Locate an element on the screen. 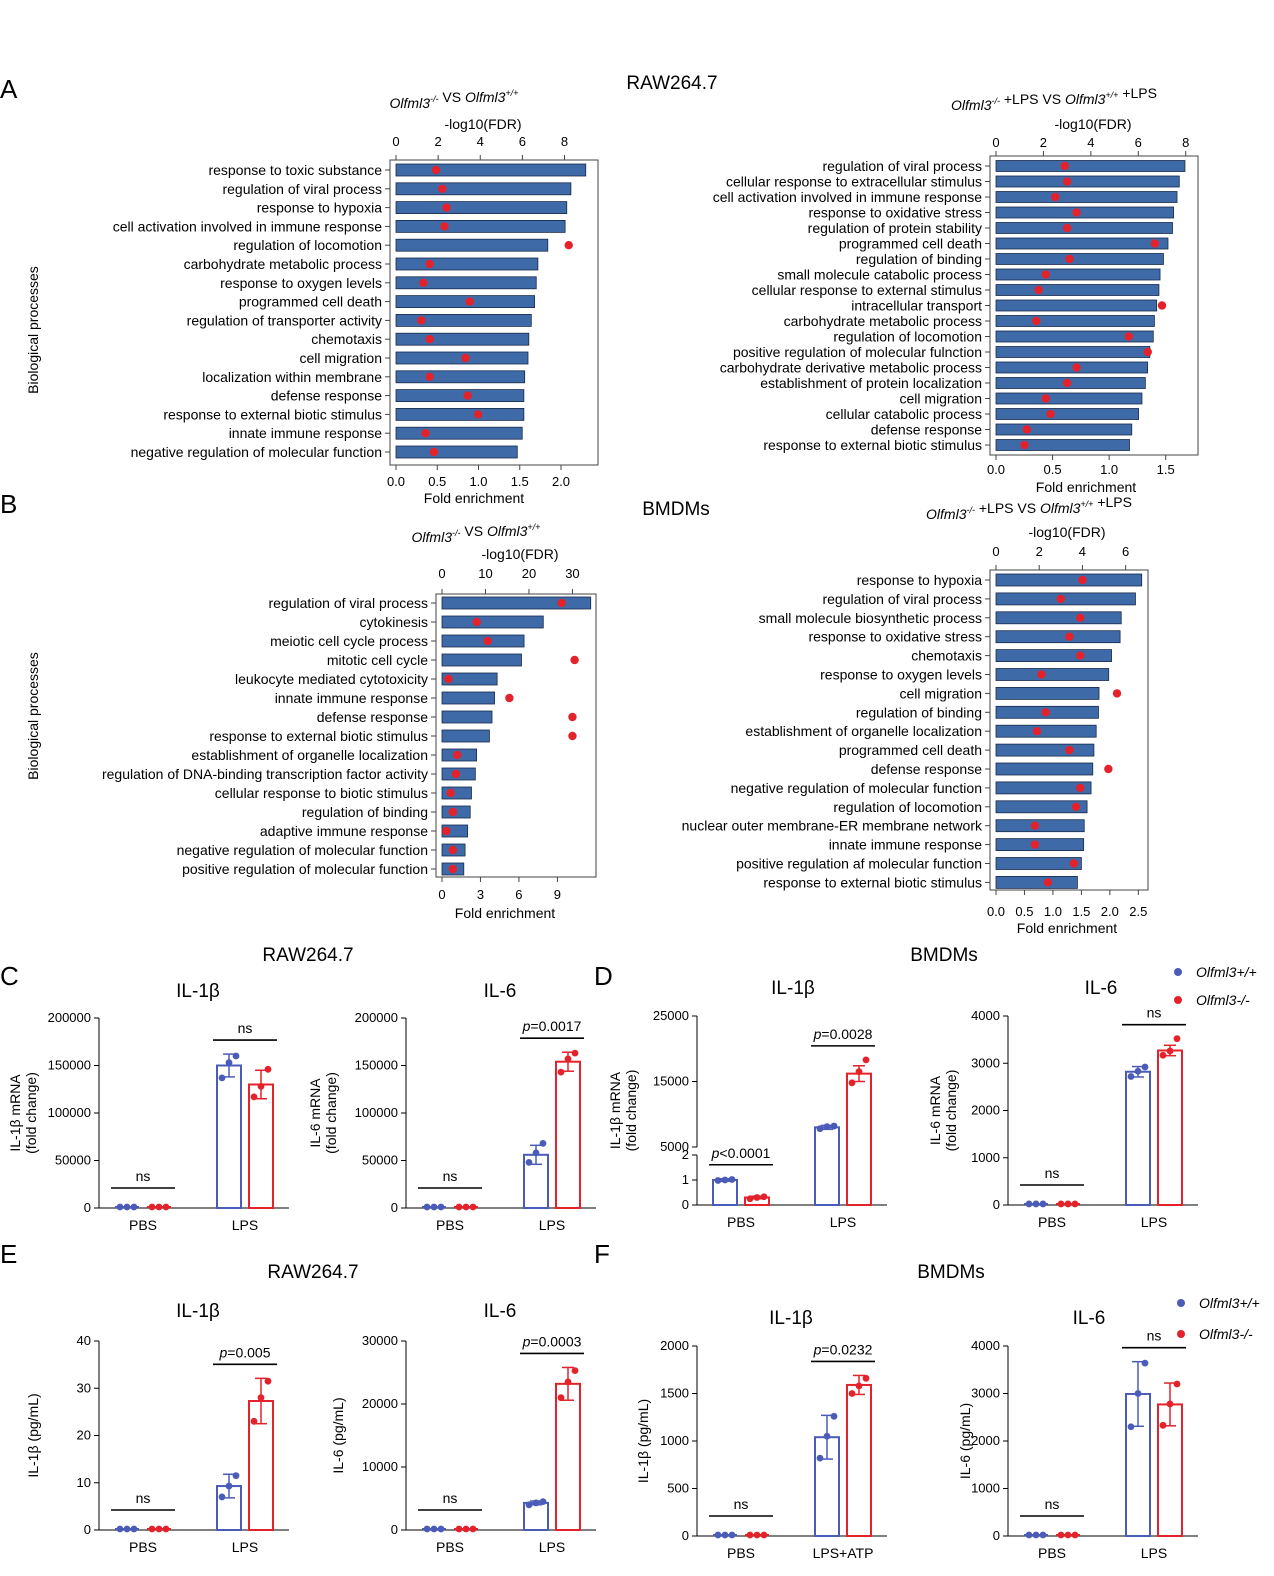 The width and height of the screenshot is (1274, 1576). significance-label: p=0.005 is located at coordinates (244, 1352).